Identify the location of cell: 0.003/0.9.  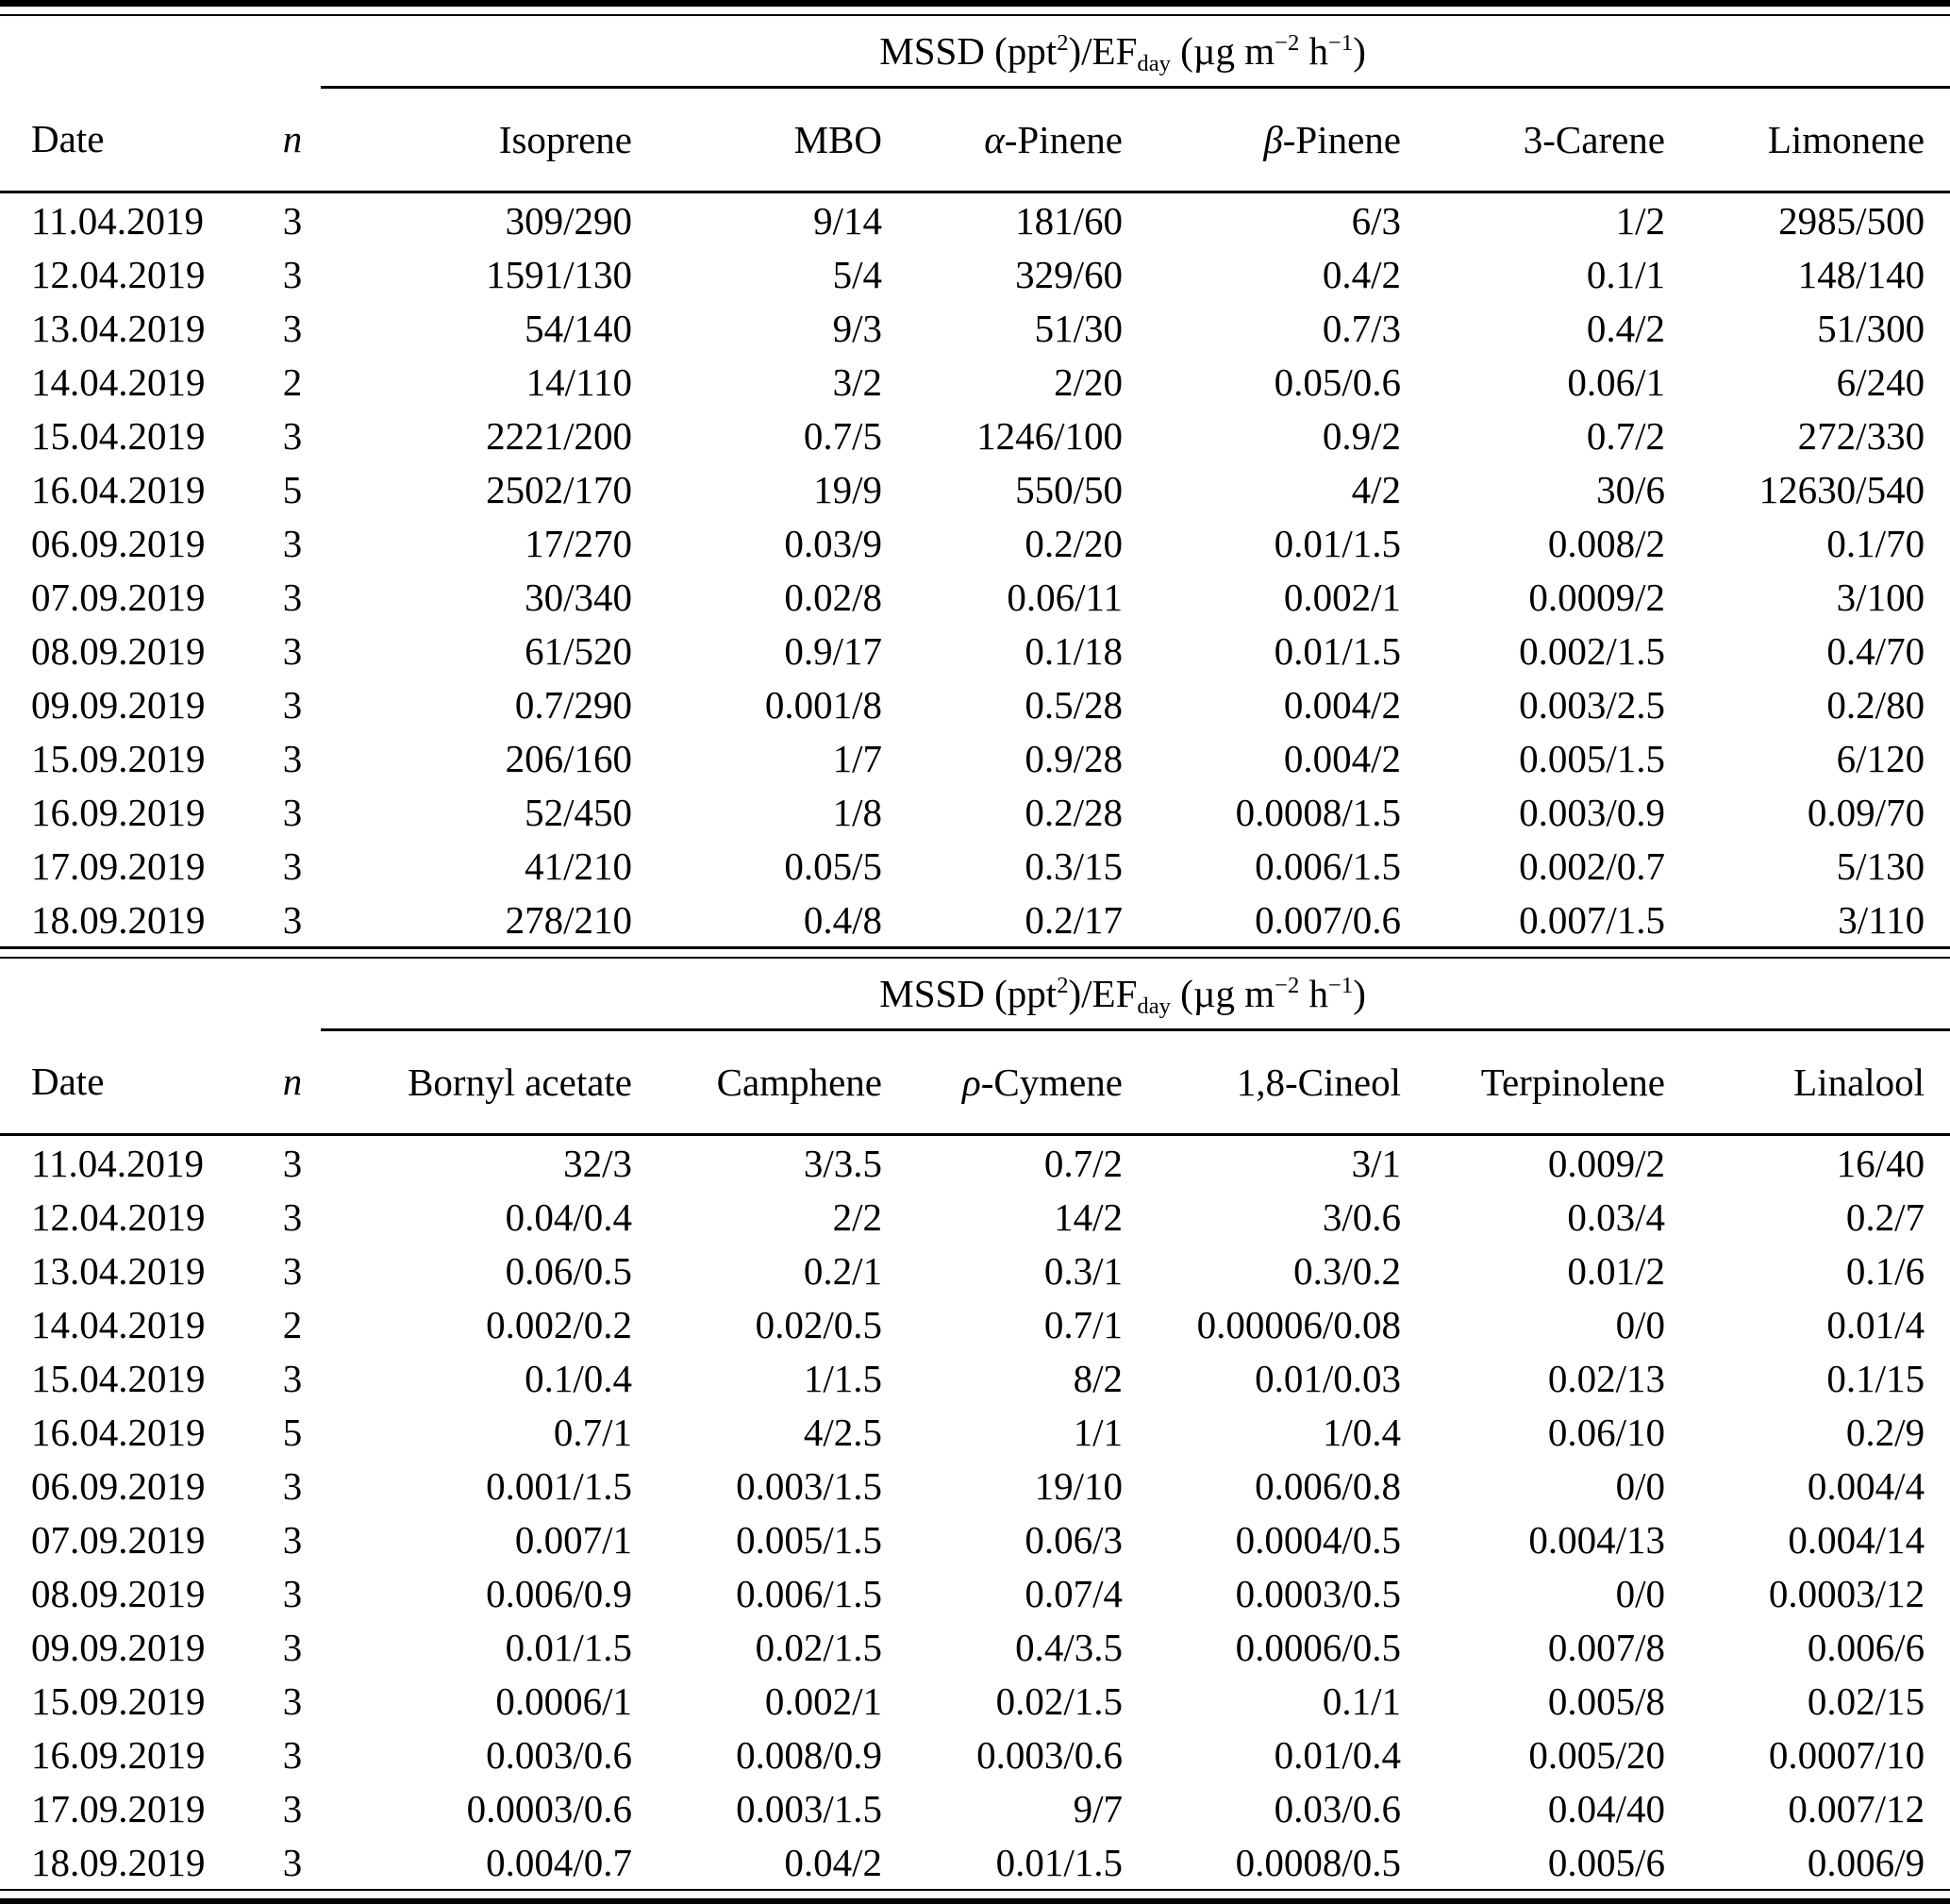
(1592, 812).